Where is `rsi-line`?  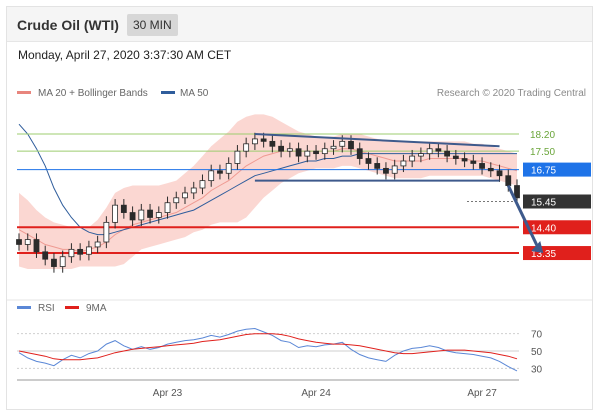
rsi-line is located at coordinates (268, 349).